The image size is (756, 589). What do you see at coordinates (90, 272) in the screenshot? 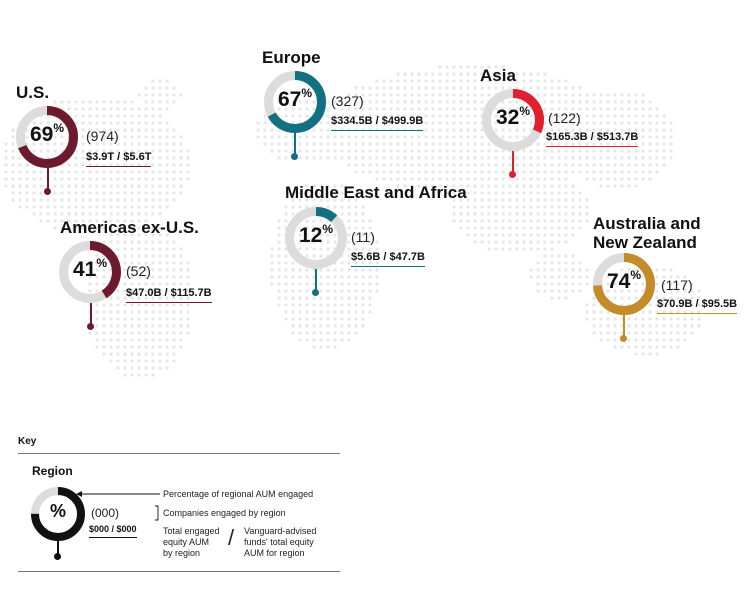
I see `donut-americas` at bounding box center [90, 272].